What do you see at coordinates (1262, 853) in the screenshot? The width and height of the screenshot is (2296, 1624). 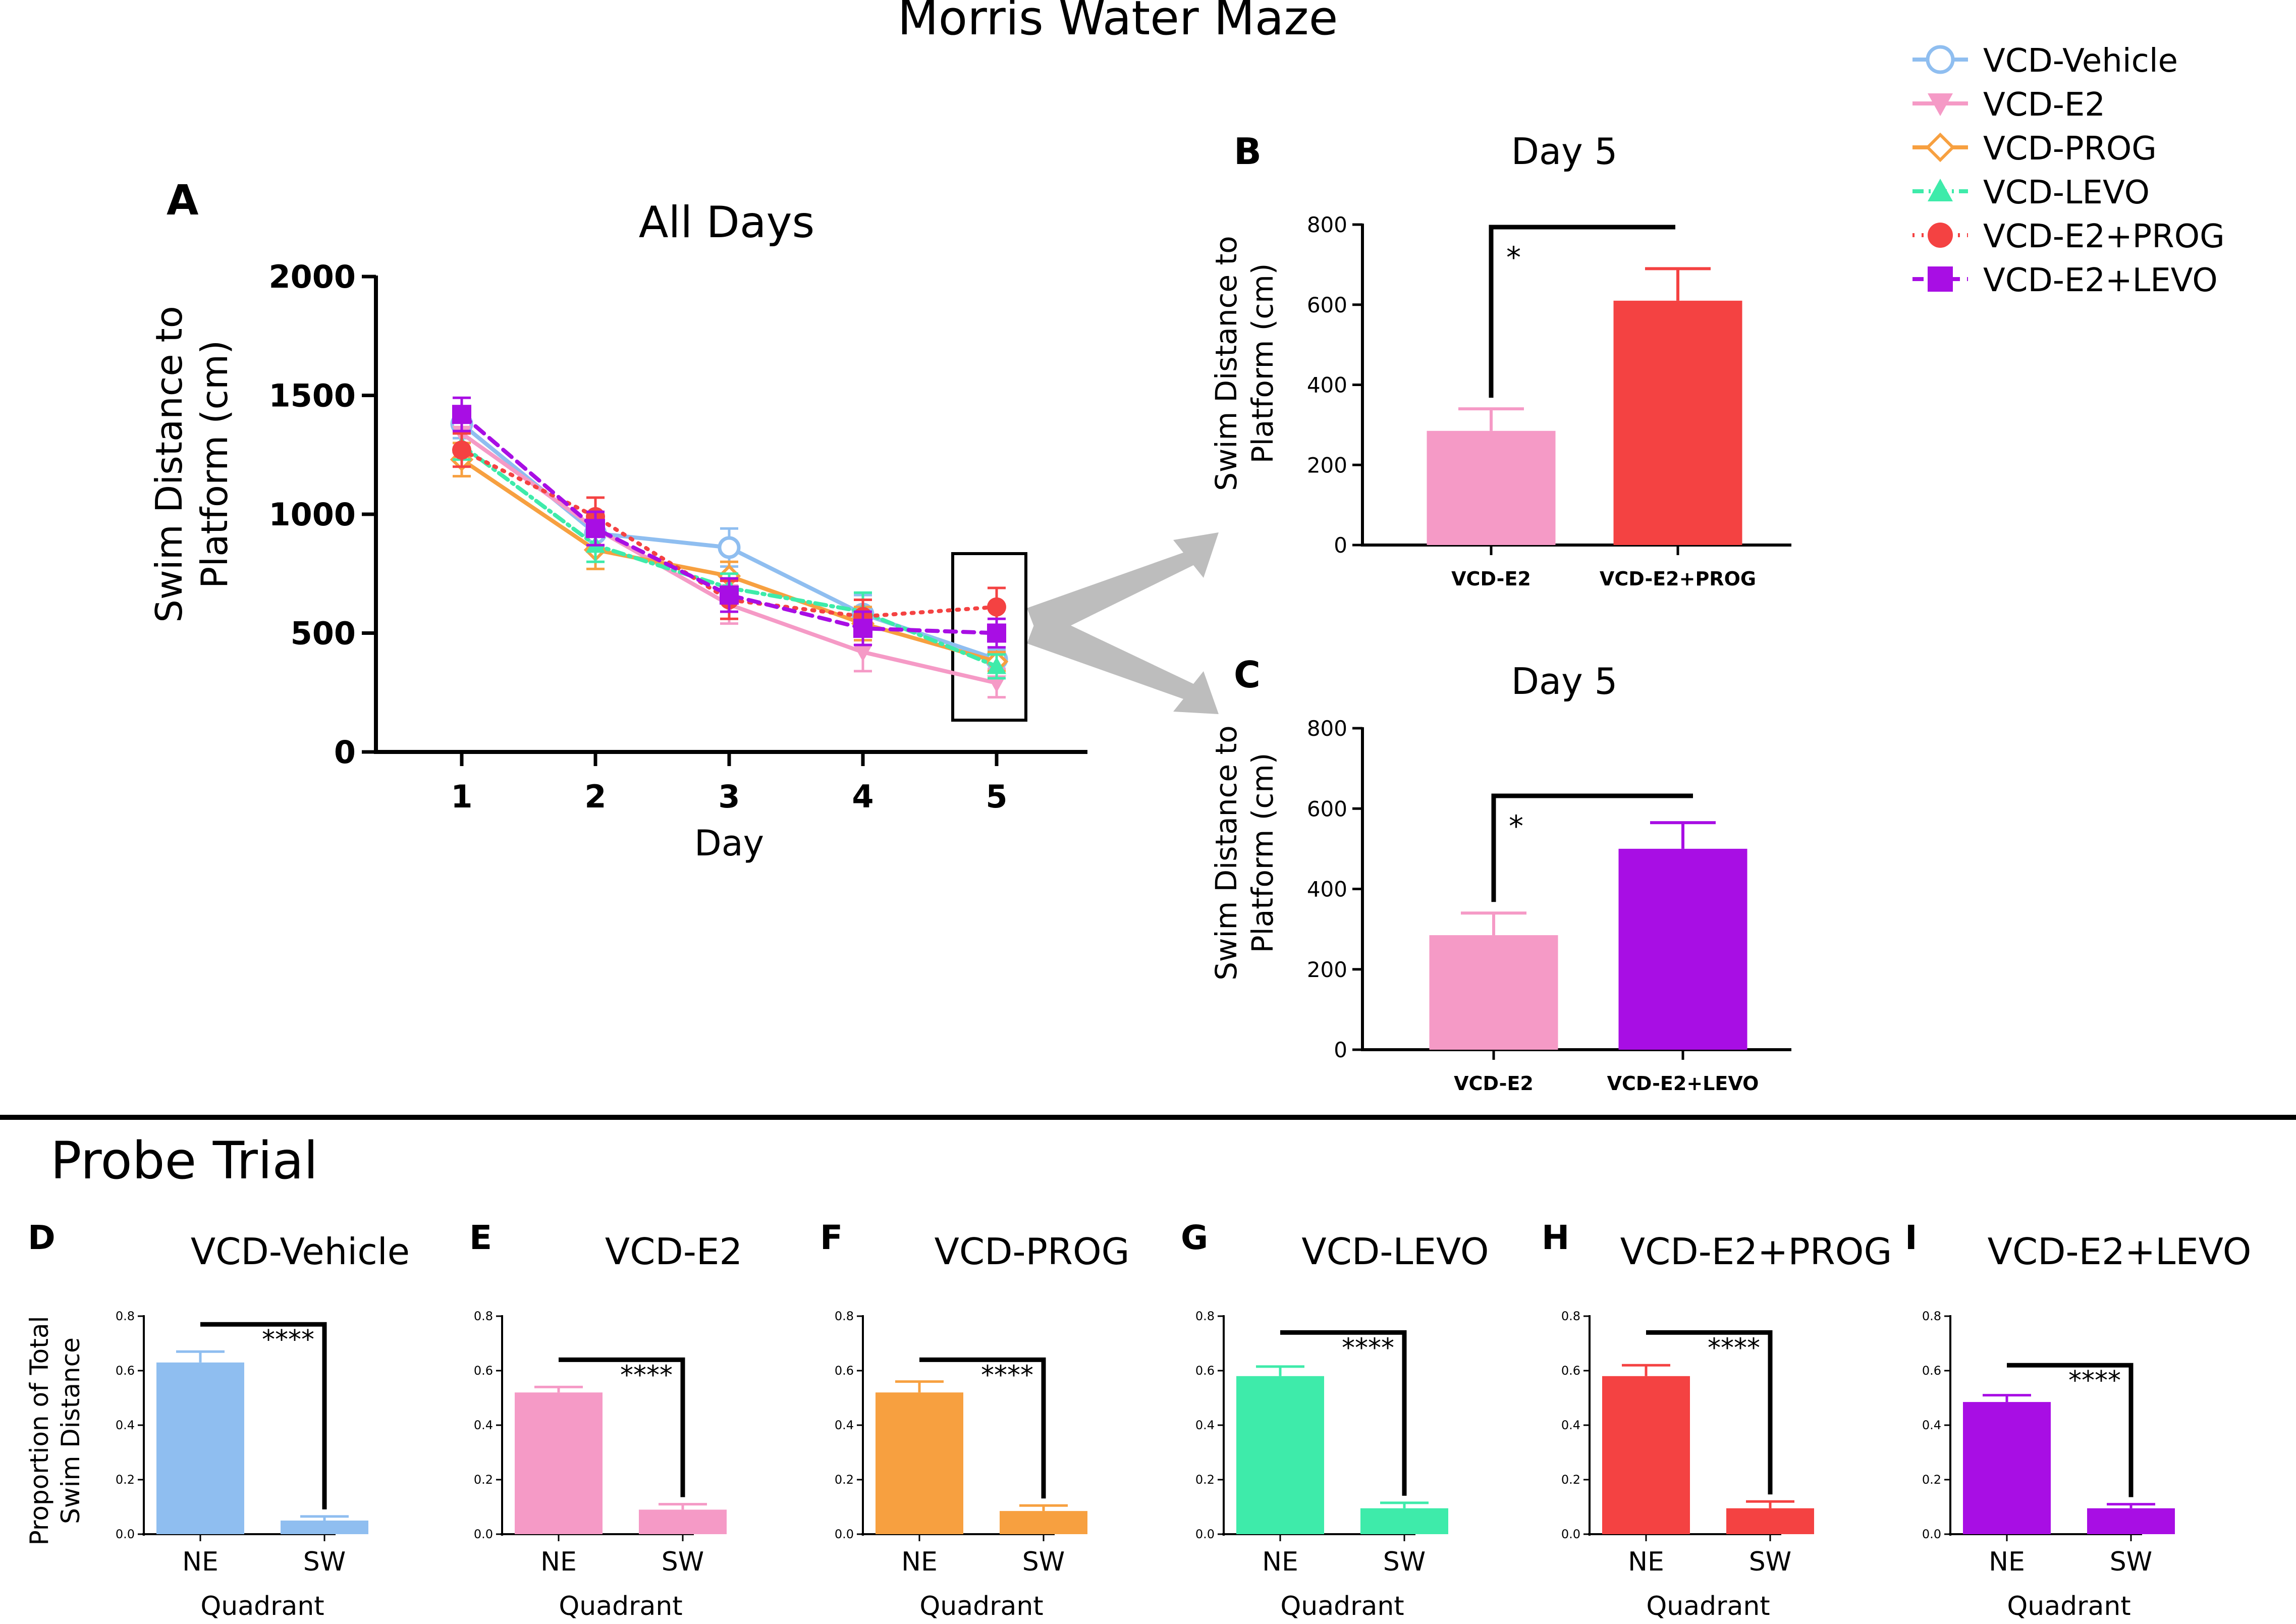 I see `y-axis-label-line: Platform (cm)` at bounding box center [1262, 853].